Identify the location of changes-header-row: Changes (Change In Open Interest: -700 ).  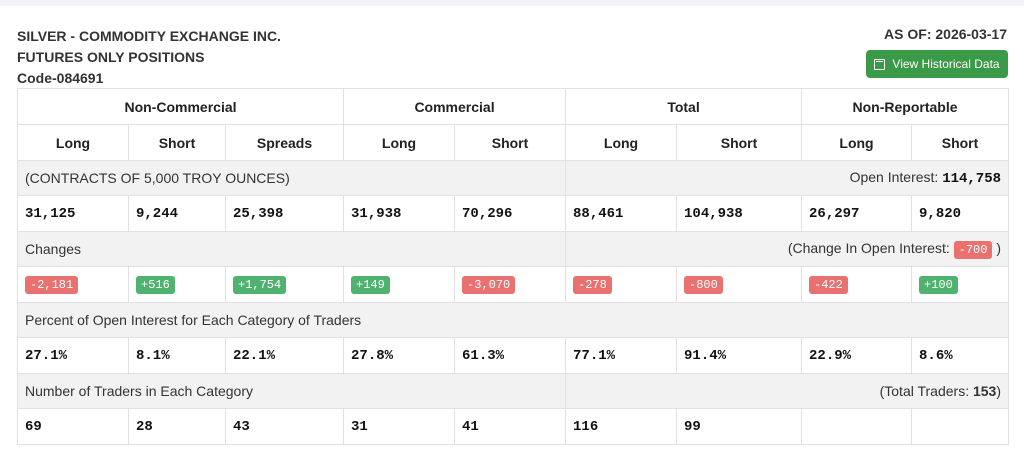
(513, 249).